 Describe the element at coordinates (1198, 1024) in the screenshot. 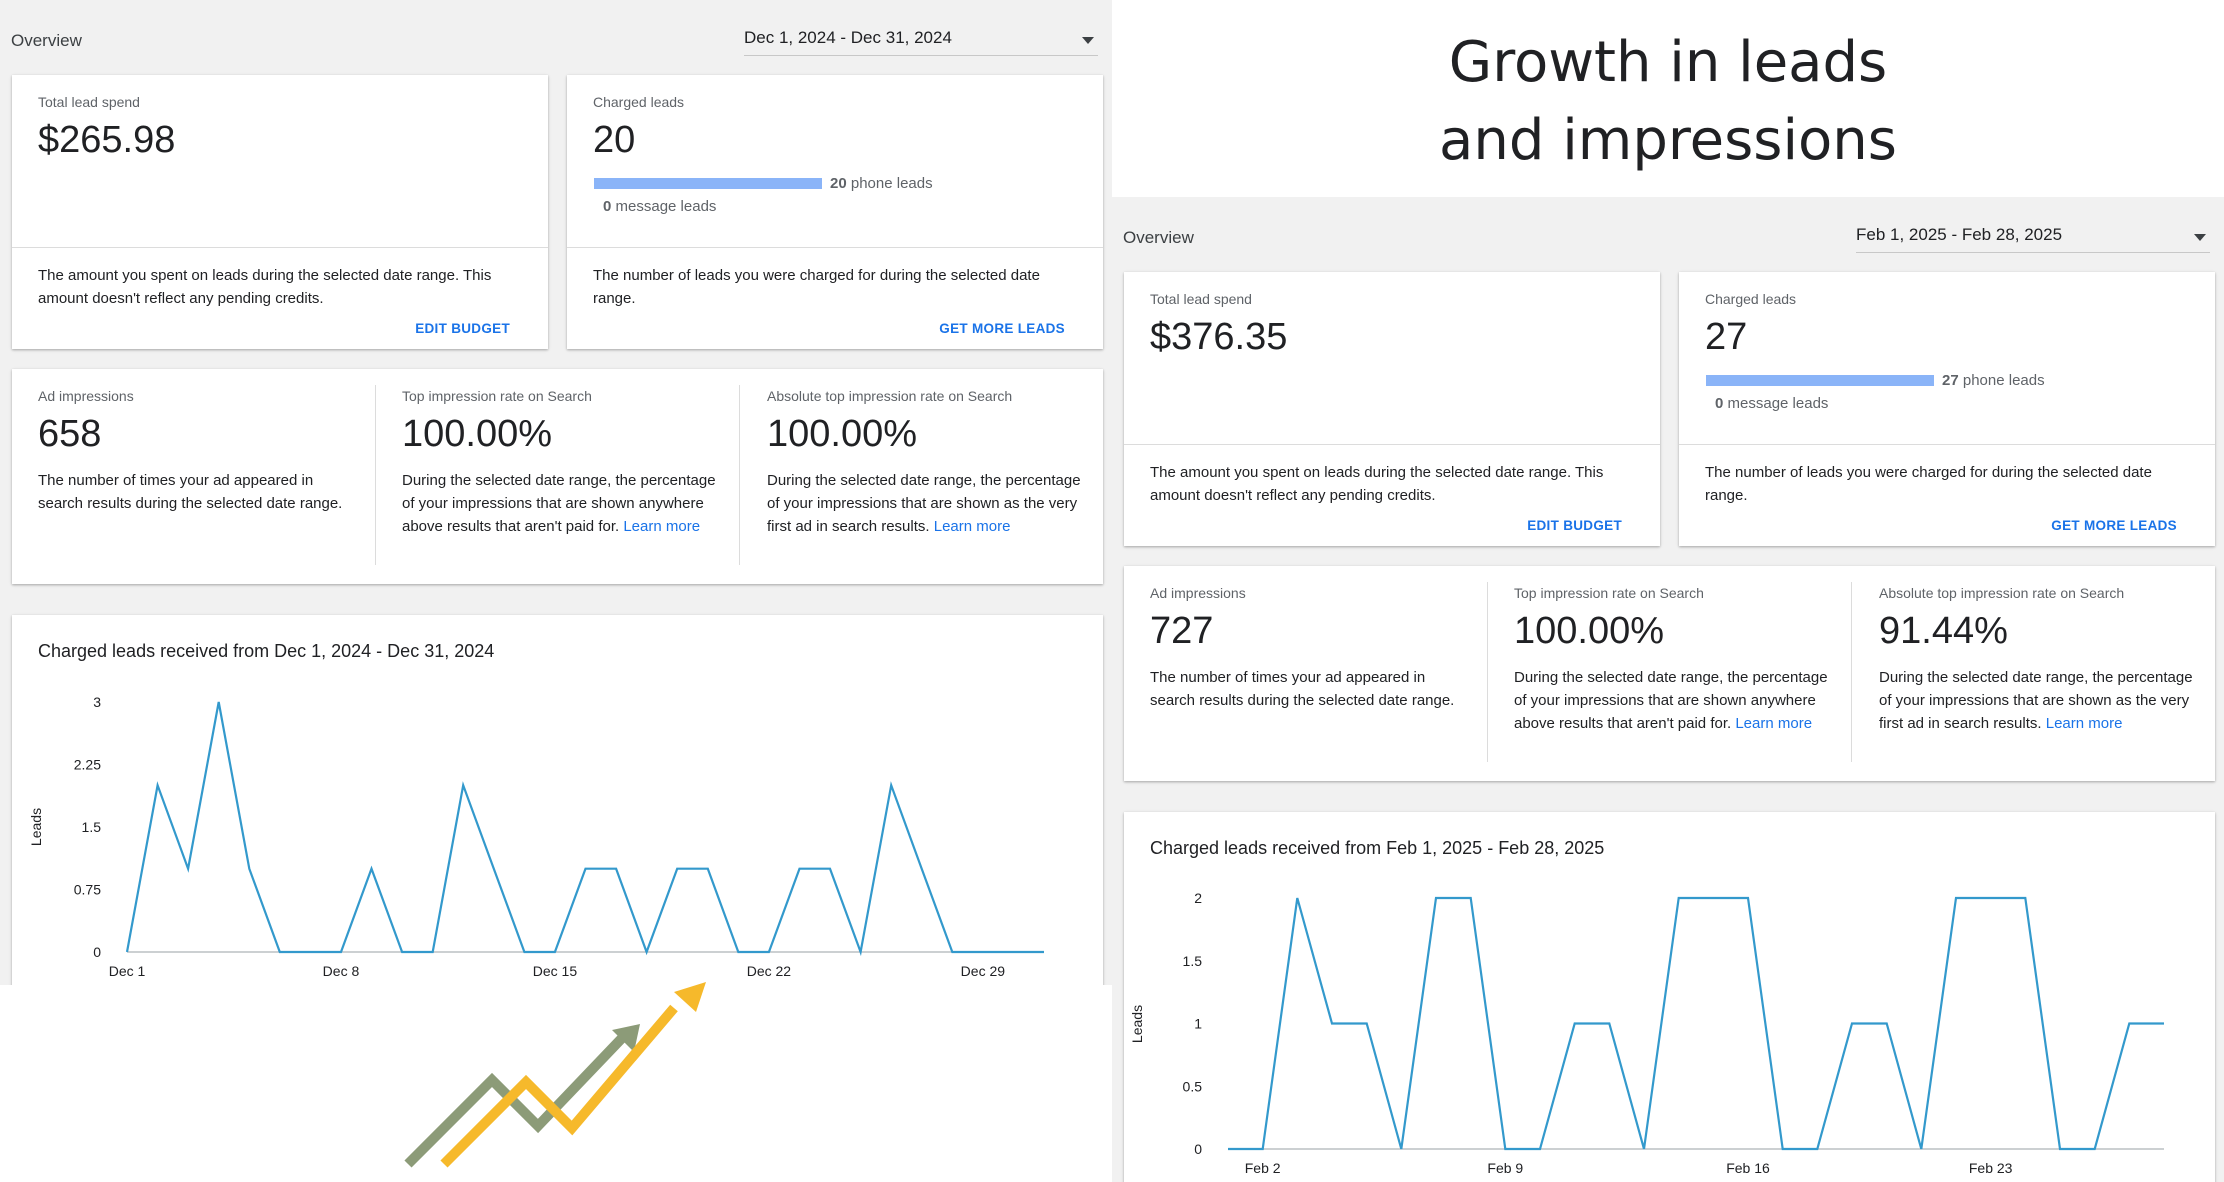

I see `y-tick-label: 1` at that location.